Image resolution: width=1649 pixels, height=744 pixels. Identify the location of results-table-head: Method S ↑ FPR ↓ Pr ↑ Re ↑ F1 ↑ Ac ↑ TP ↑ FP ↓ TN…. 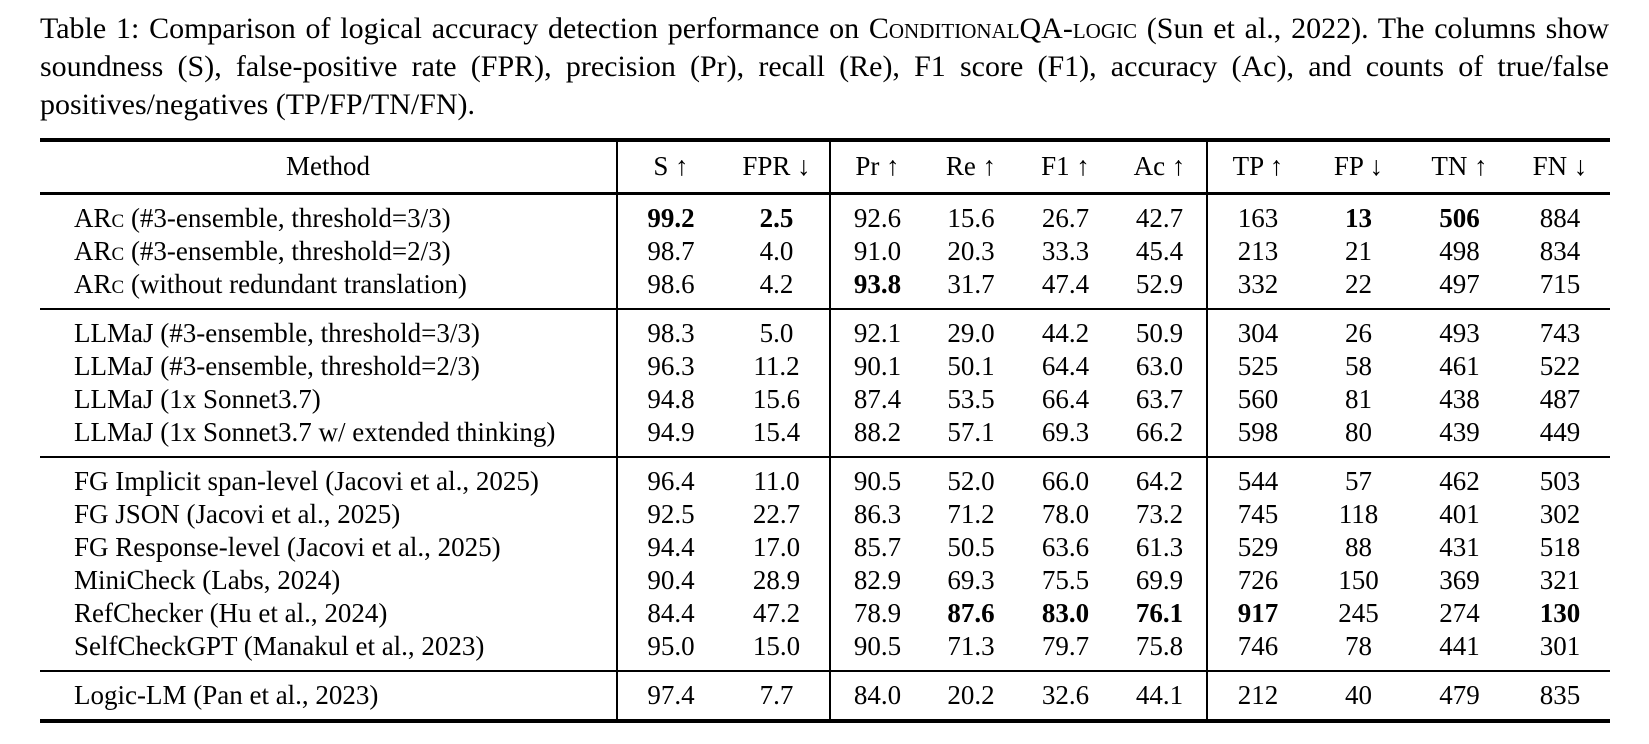
(825, 167).